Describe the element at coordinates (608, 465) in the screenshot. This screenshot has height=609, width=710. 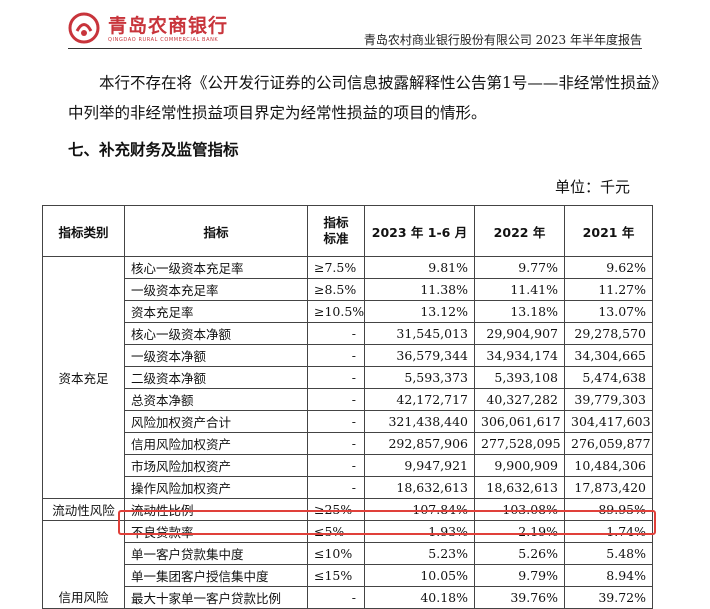
I see `value-2021-cell: 10,484,306` at that location.